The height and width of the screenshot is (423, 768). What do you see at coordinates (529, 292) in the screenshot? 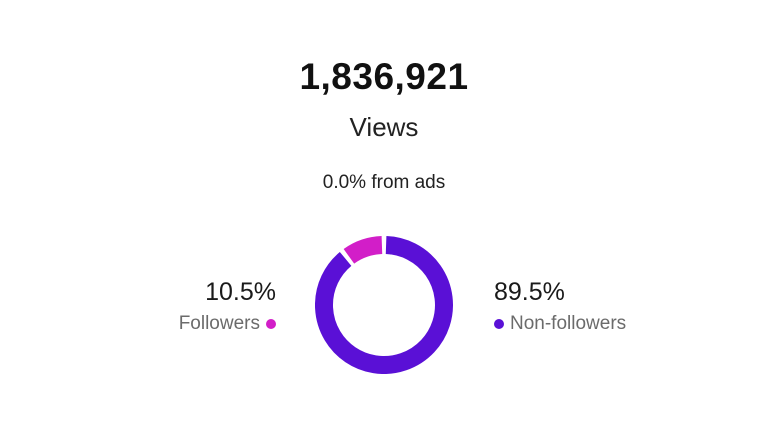
I see `non-followers-percent: 89.5%` at bounding box center [529, 292].